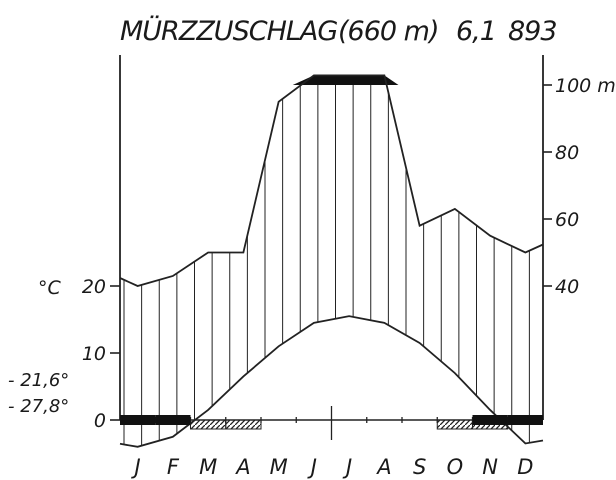  I want to click on chart-title-annual-precipitation: 893, so click(532, 31).